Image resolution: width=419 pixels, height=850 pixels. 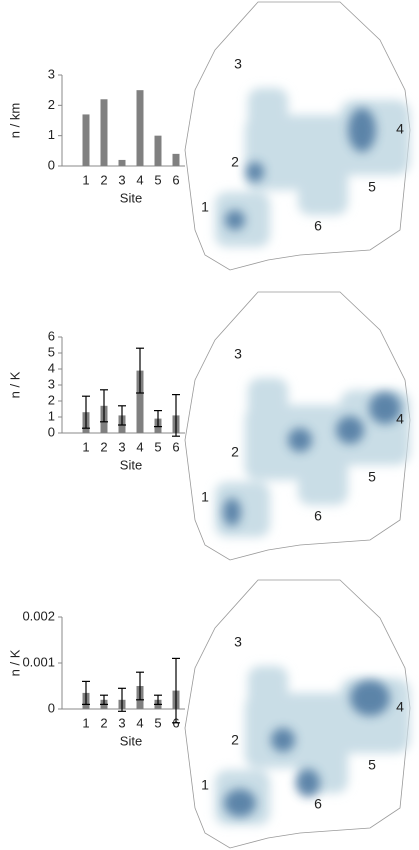 What do you see at coordinates (51, 351) in the screenshot?
I see `y-tick-label: 5` at bounding box center [51, 351].